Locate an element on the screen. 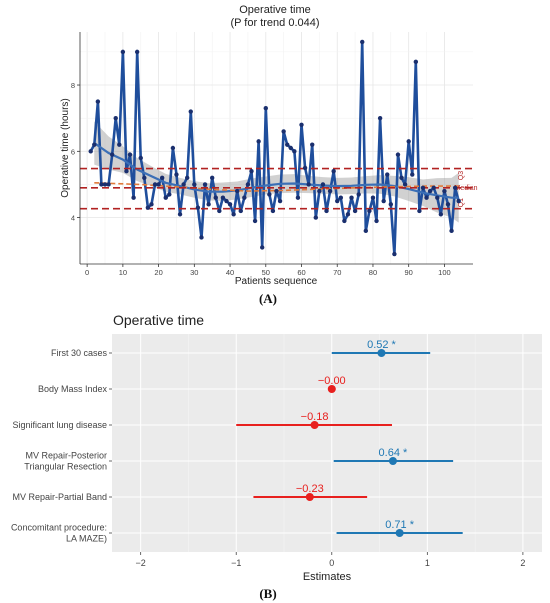  chart-a-x-tick-label: 50 is located at coordinates (266, 272).